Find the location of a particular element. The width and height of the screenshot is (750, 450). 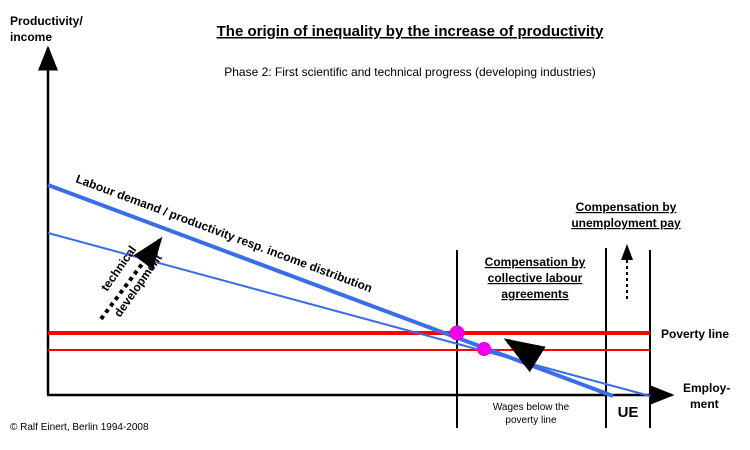

collective-label-2: collective labour is located at coordinates (535, 278).